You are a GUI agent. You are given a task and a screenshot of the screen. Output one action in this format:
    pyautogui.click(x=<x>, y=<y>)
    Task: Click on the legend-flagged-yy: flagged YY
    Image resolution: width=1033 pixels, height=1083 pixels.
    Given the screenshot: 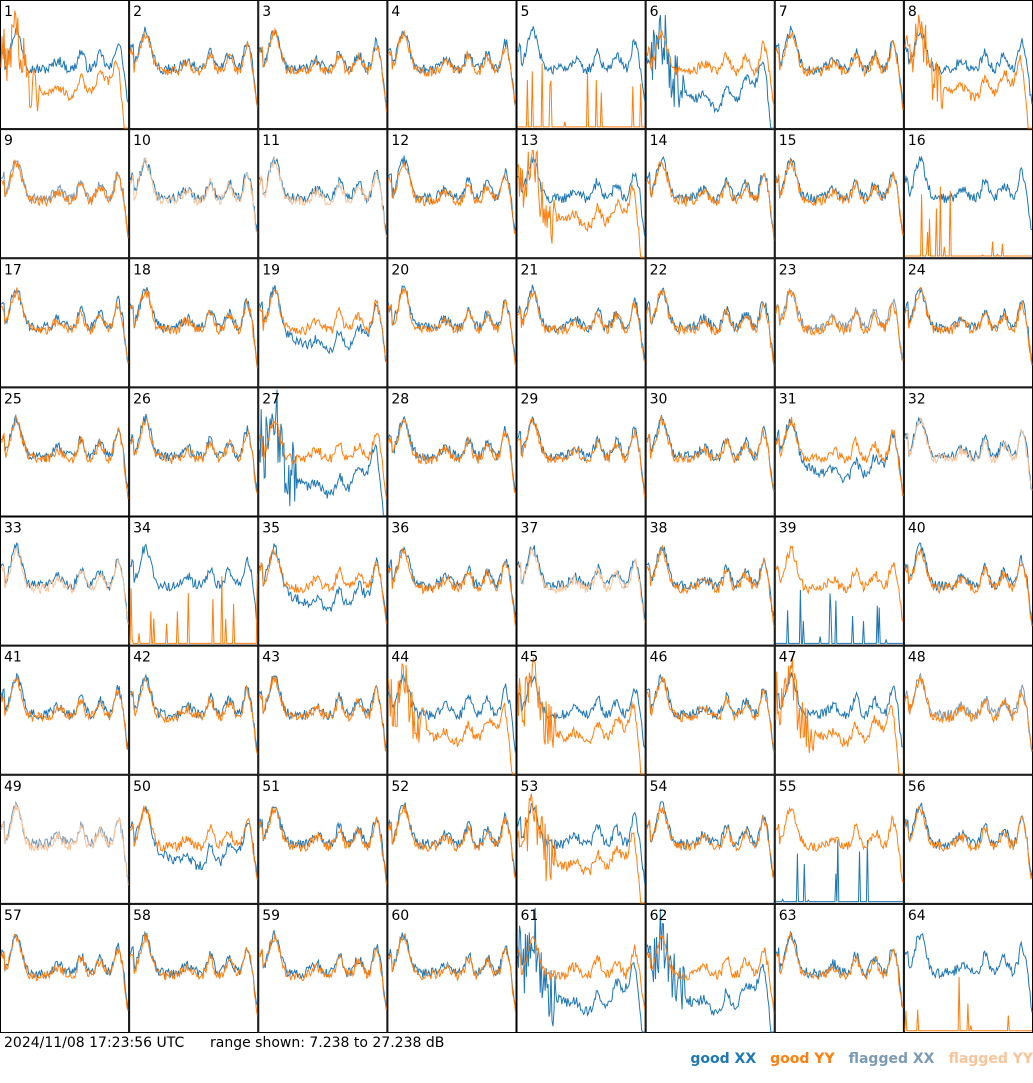 What is the action you would take?
    pyautogui.click(x=990, y=1059)
    